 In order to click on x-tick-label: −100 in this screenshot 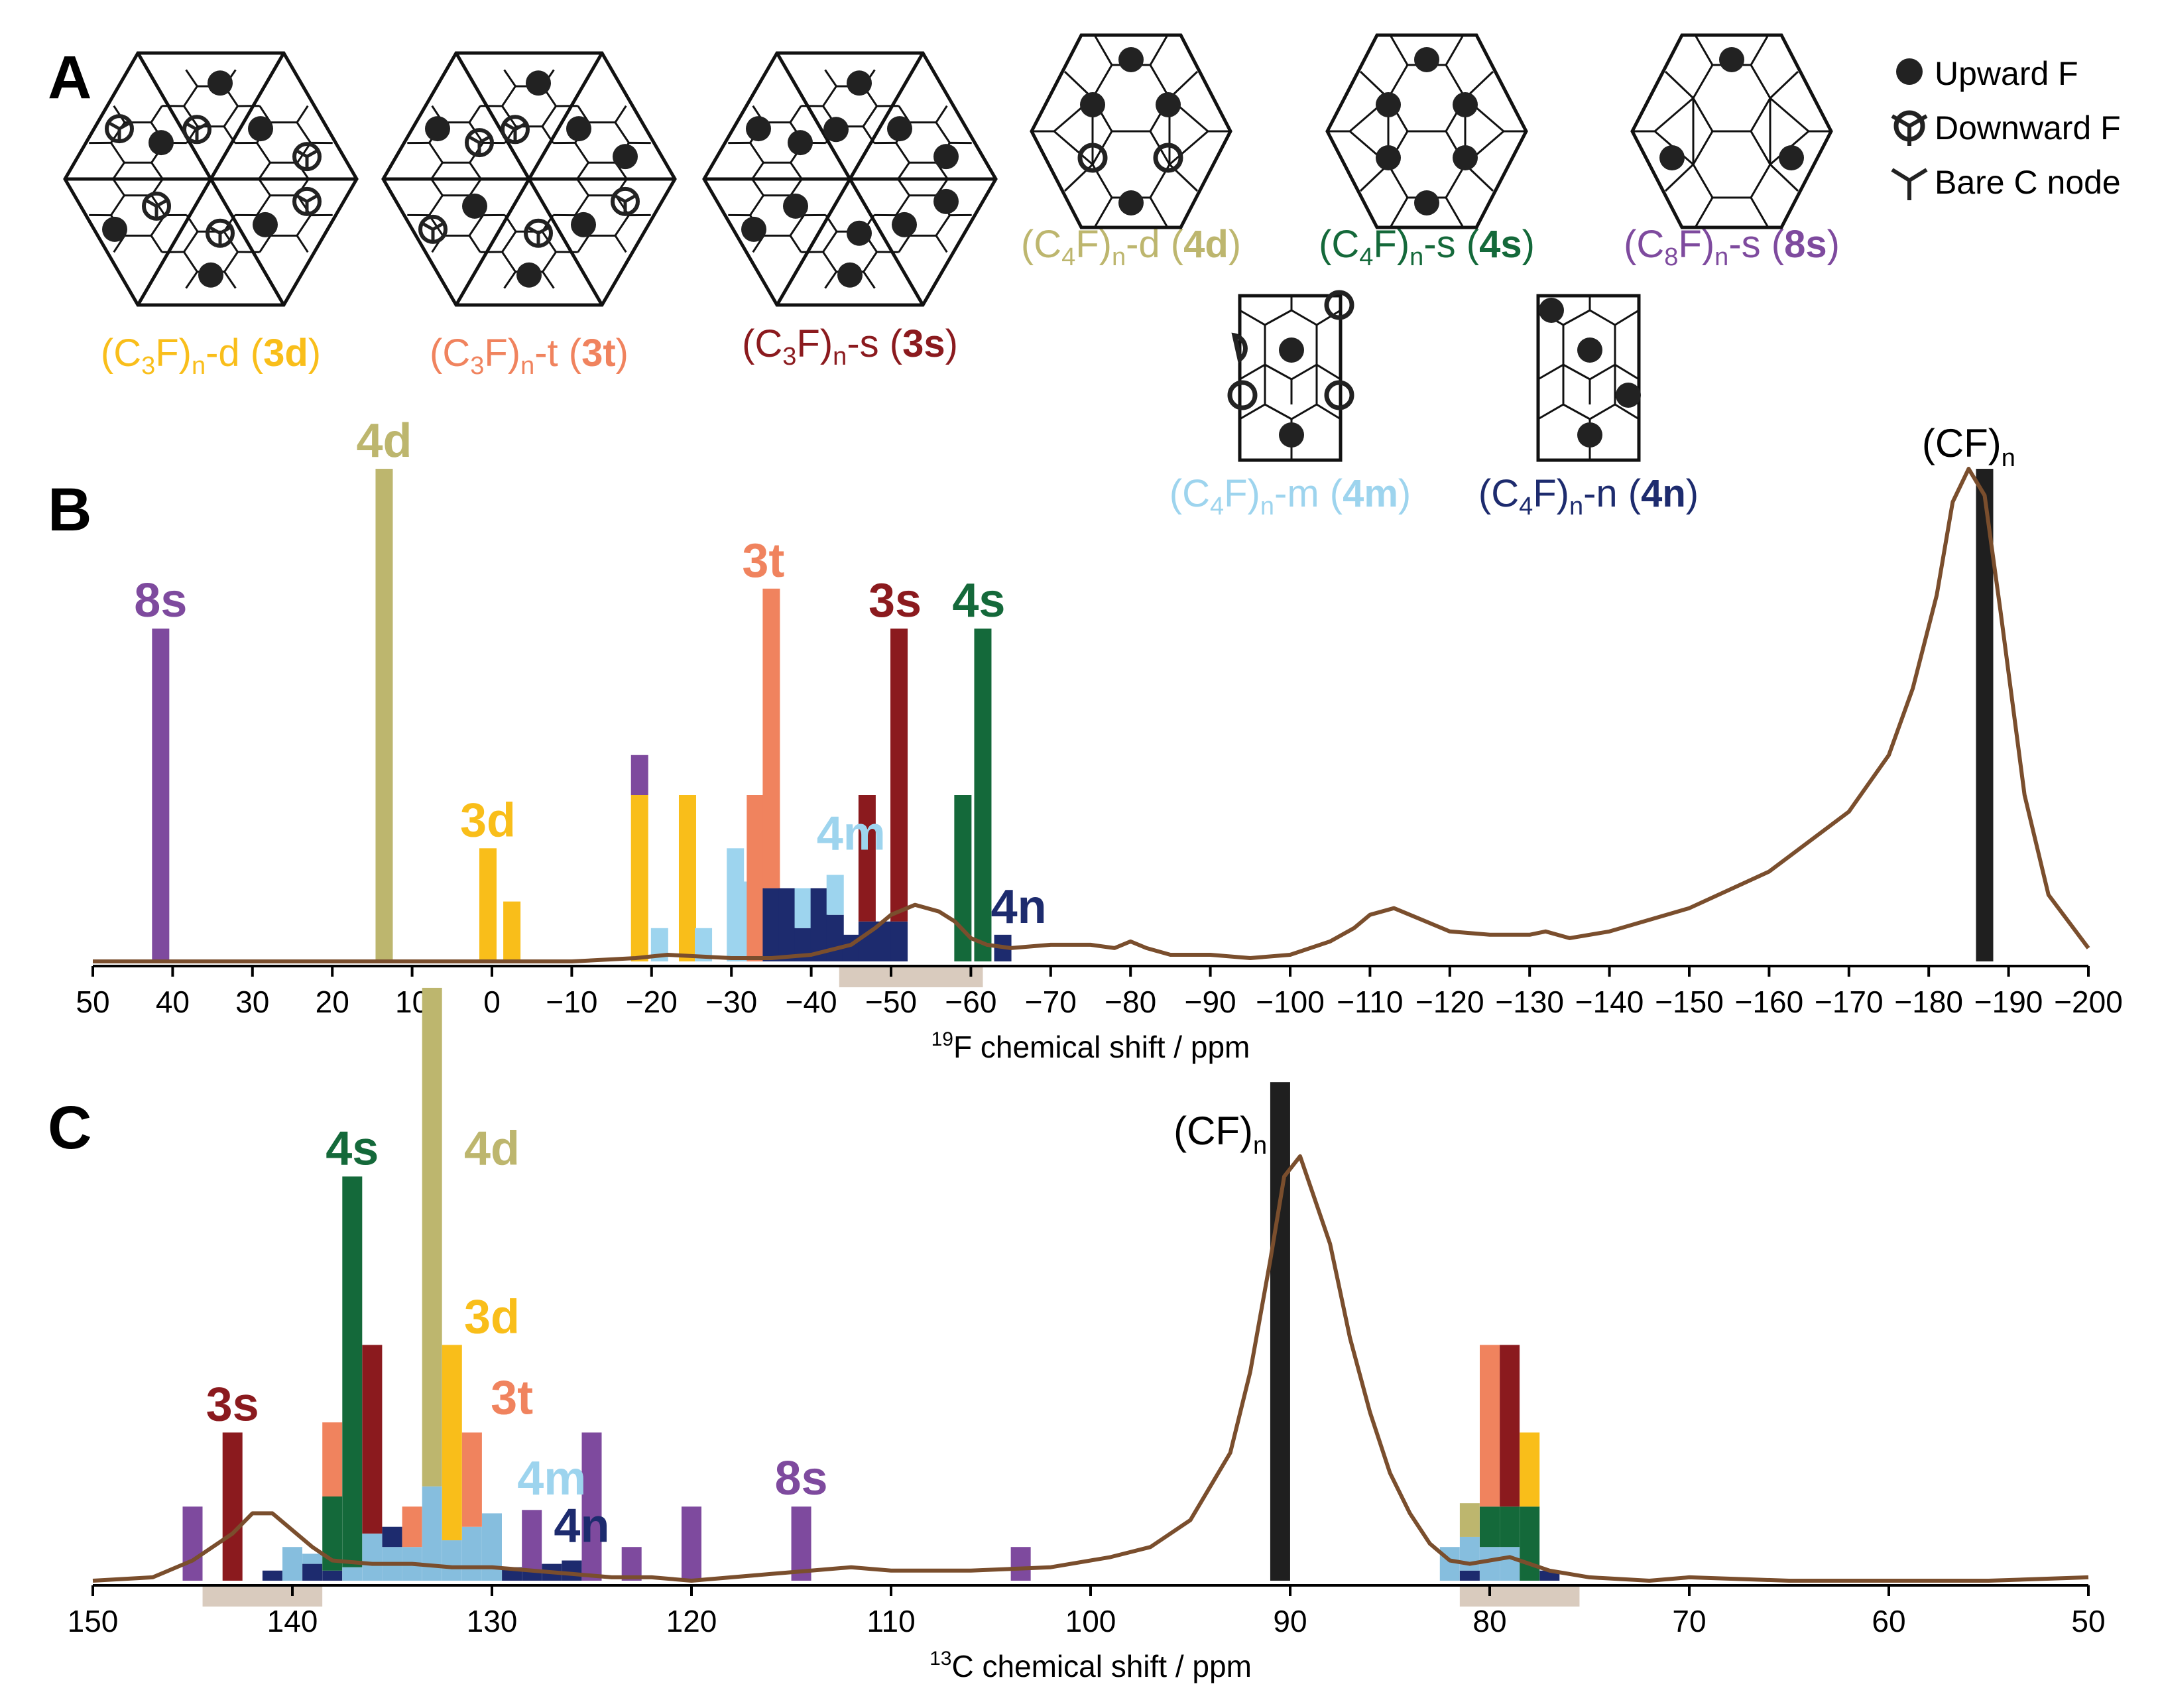, I will do `click(1290, 1002)`.